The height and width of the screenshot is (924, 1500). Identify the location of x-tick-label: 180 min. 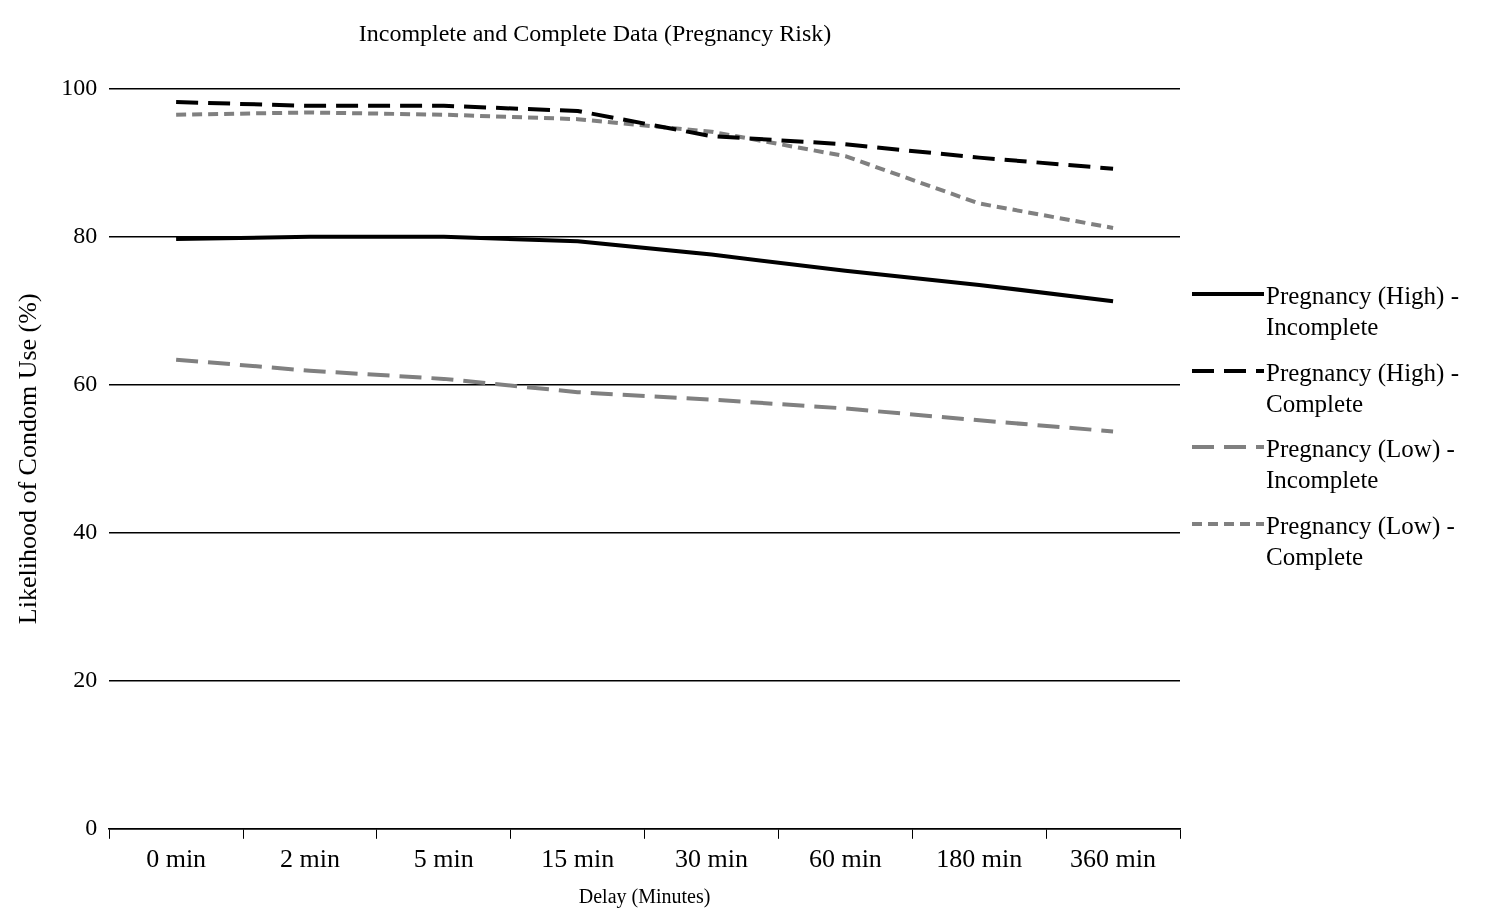
(979, 859).